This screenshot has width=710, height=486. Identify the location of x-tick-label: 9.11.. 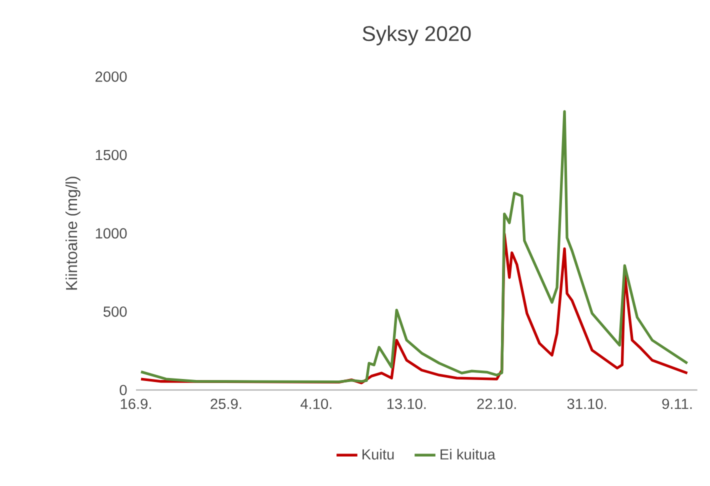
(677, 404).